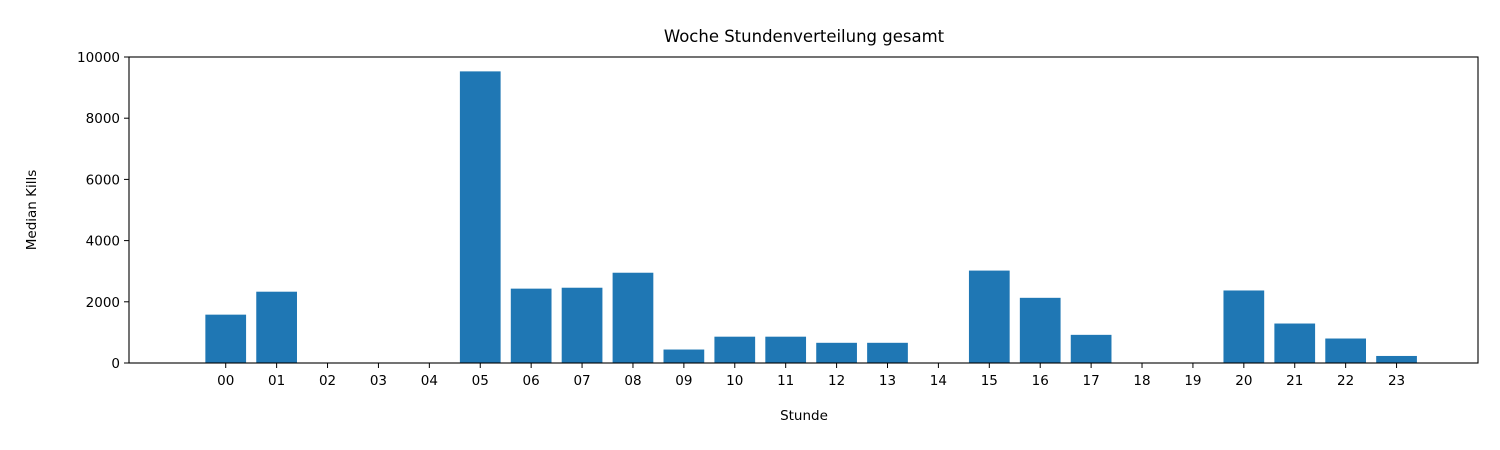 The width and height of the screenshot is (1500, 450). I want to click on x-tick-label: 02, so click(327, 381).